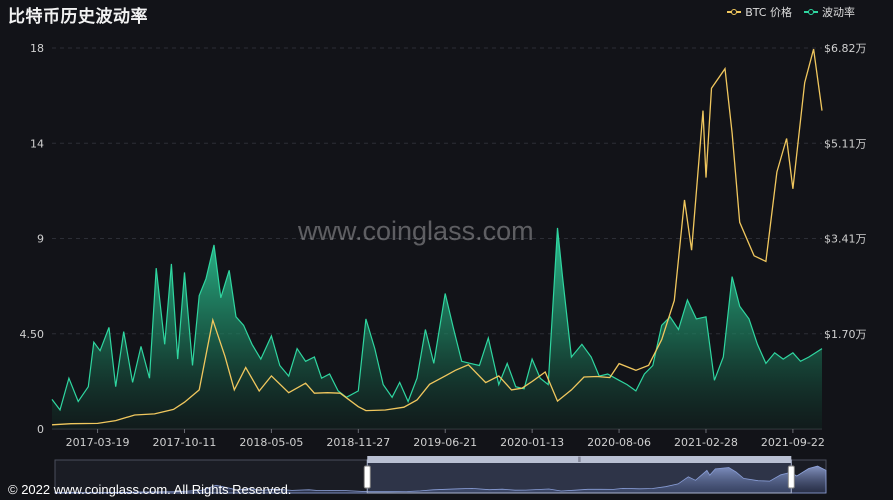  Describe the element at coordinates (845, 191) in the screenshot. I see `y-axis-right: $1.70万 $3.41万 $5.11万 $6.82万` at that location.